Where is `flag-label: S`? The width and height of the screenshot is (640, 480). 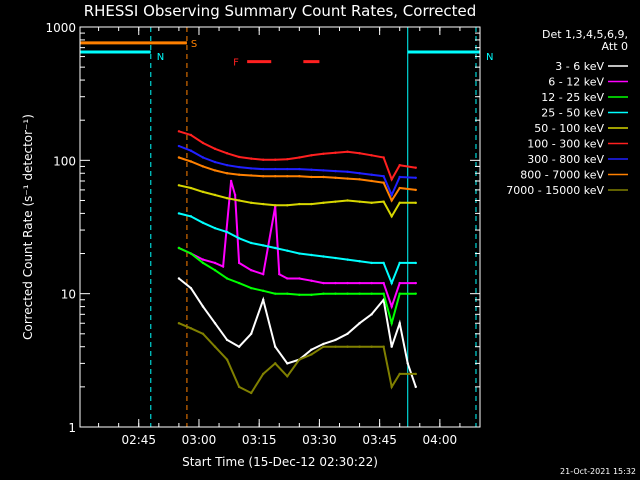
flag-label: S is located at coordinates (194, 44).